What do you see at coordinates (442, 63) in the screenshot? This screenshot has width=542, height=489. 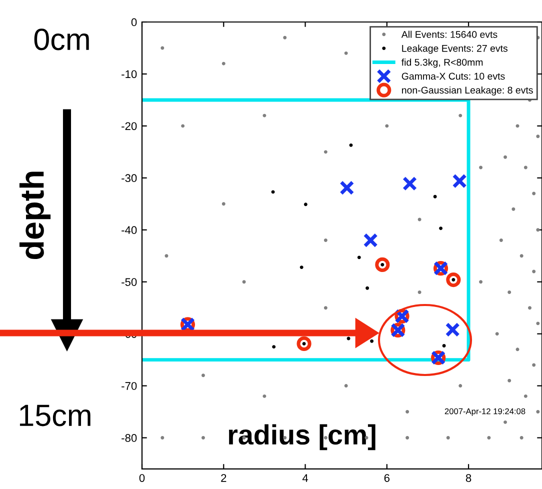 I see `legend-label: fid 5.3kg, R<80mm` at bounding box center [442, 63].